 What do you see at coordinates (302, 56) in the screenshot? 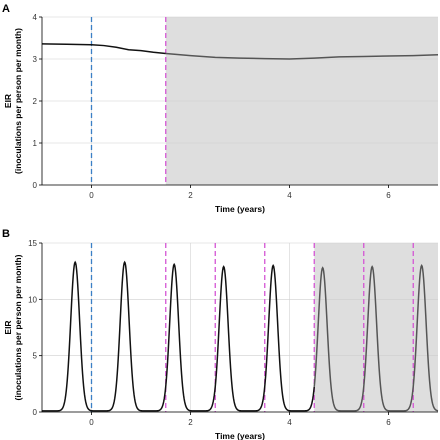
I see `panel-a-series-line-after` at bounding box center [302, 56].